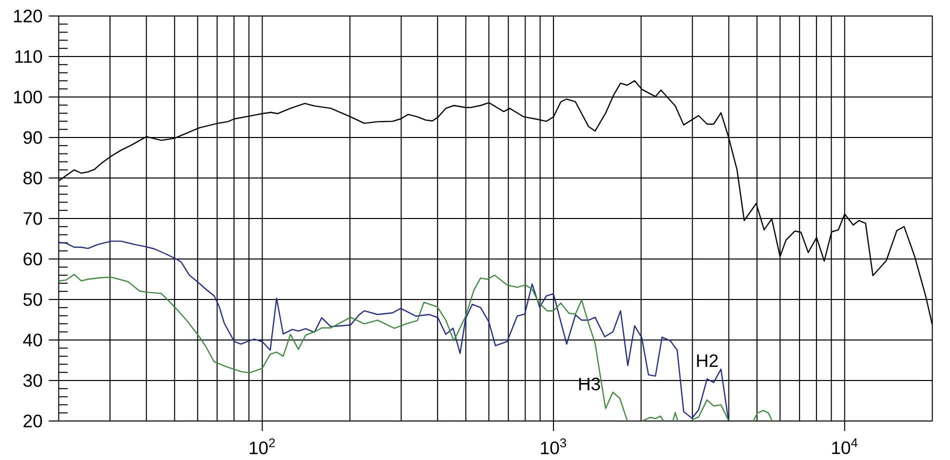 The height and width of the screenshot is (460, 950). I want to click on y-tick-label: 110, so click(28, 56).